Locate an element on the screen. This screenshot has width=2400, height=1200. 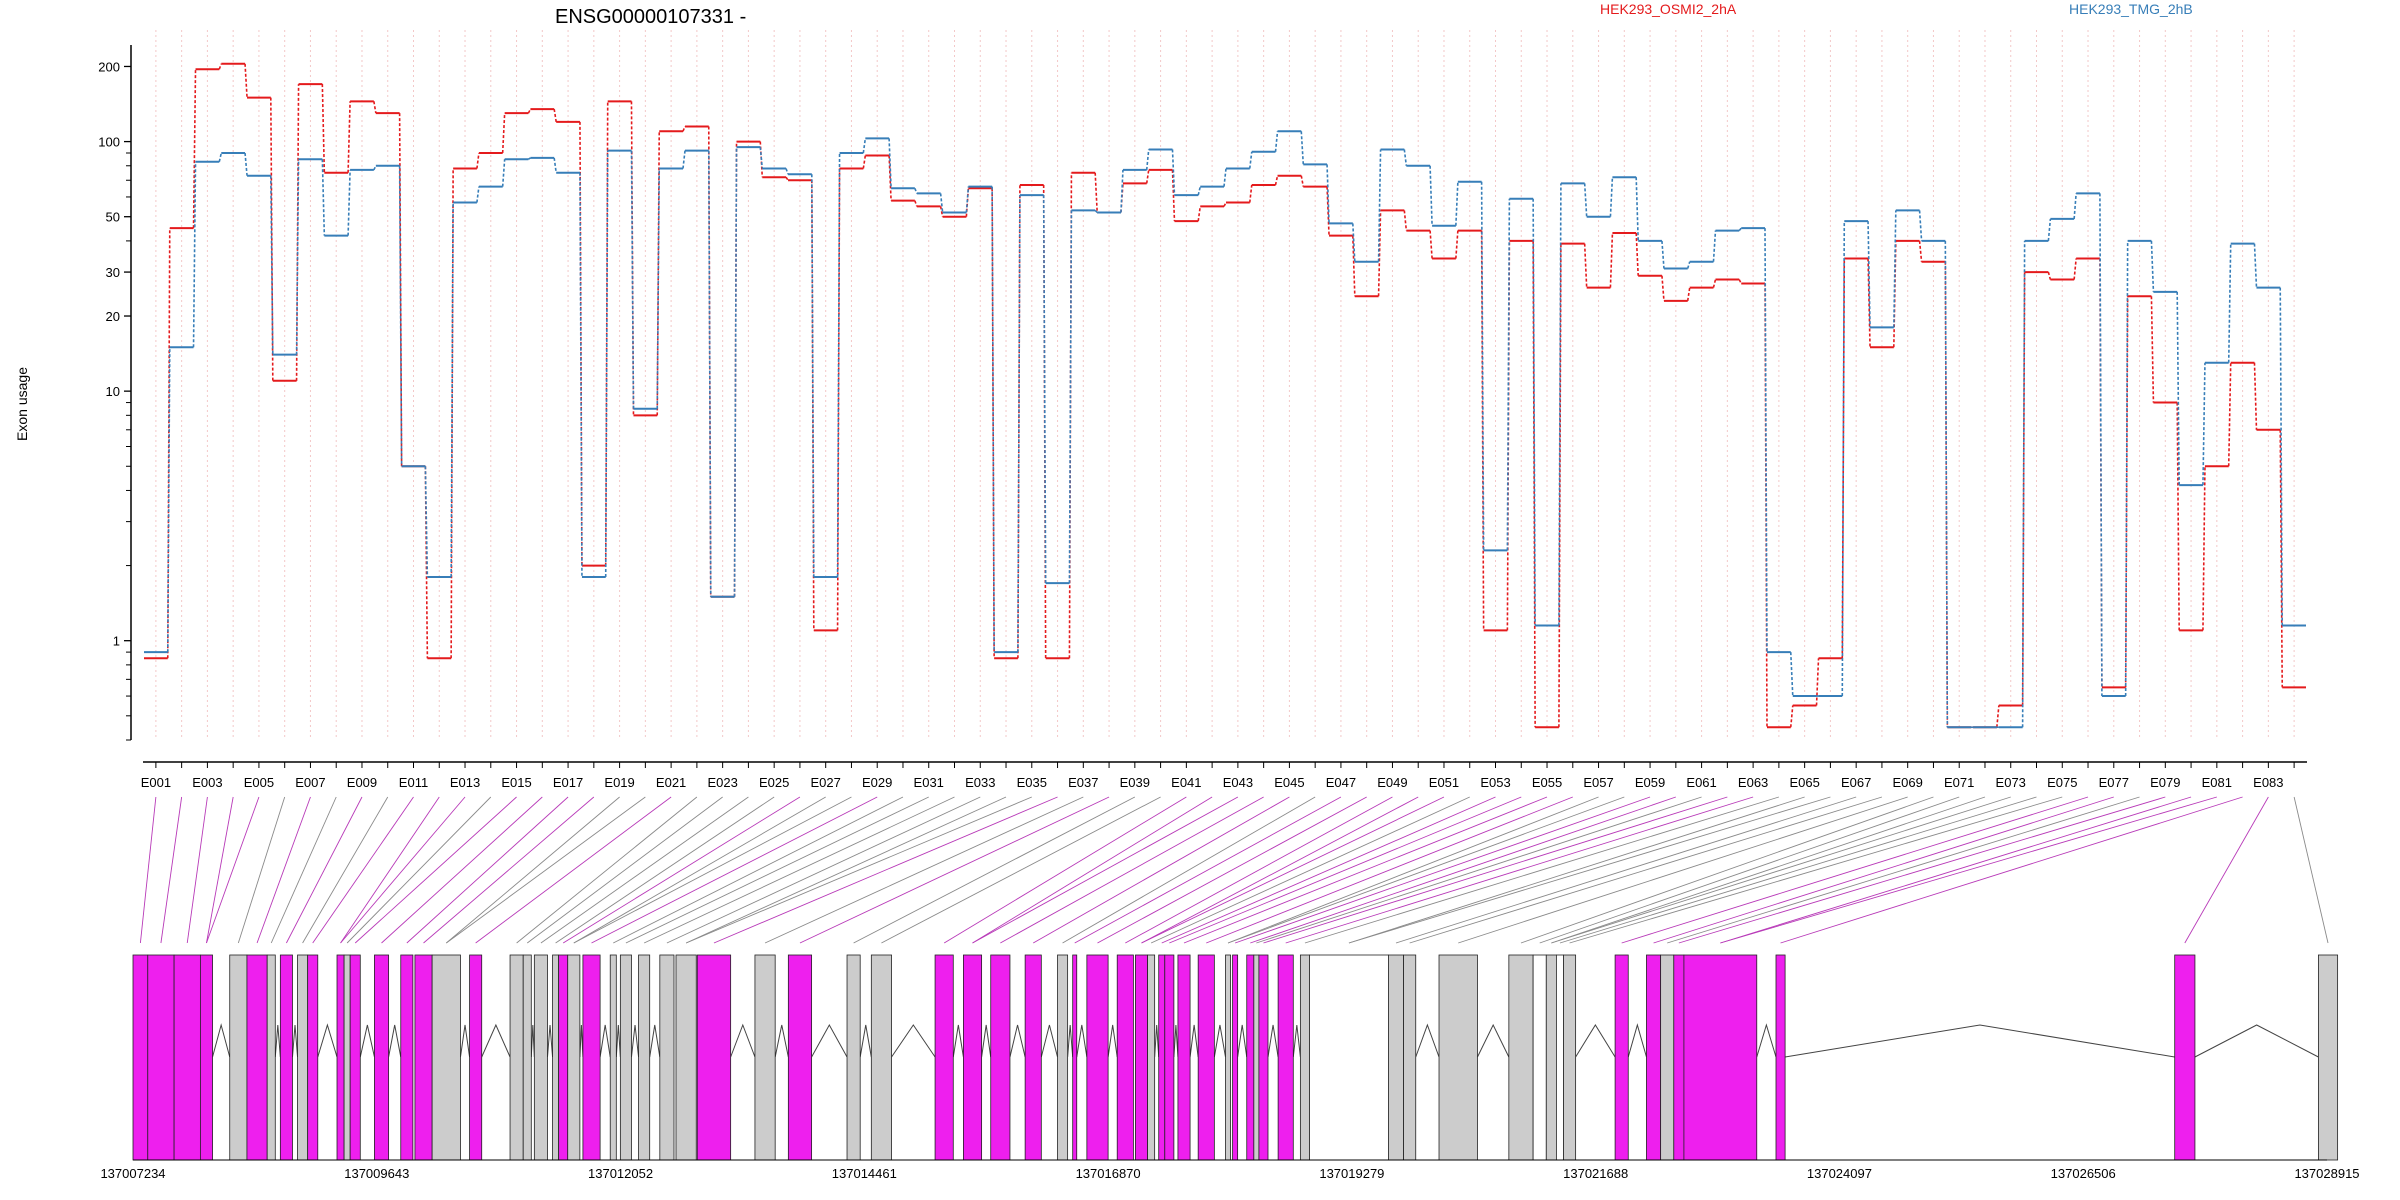
x-tick-label: E009 is located at coordinates (362, 782).